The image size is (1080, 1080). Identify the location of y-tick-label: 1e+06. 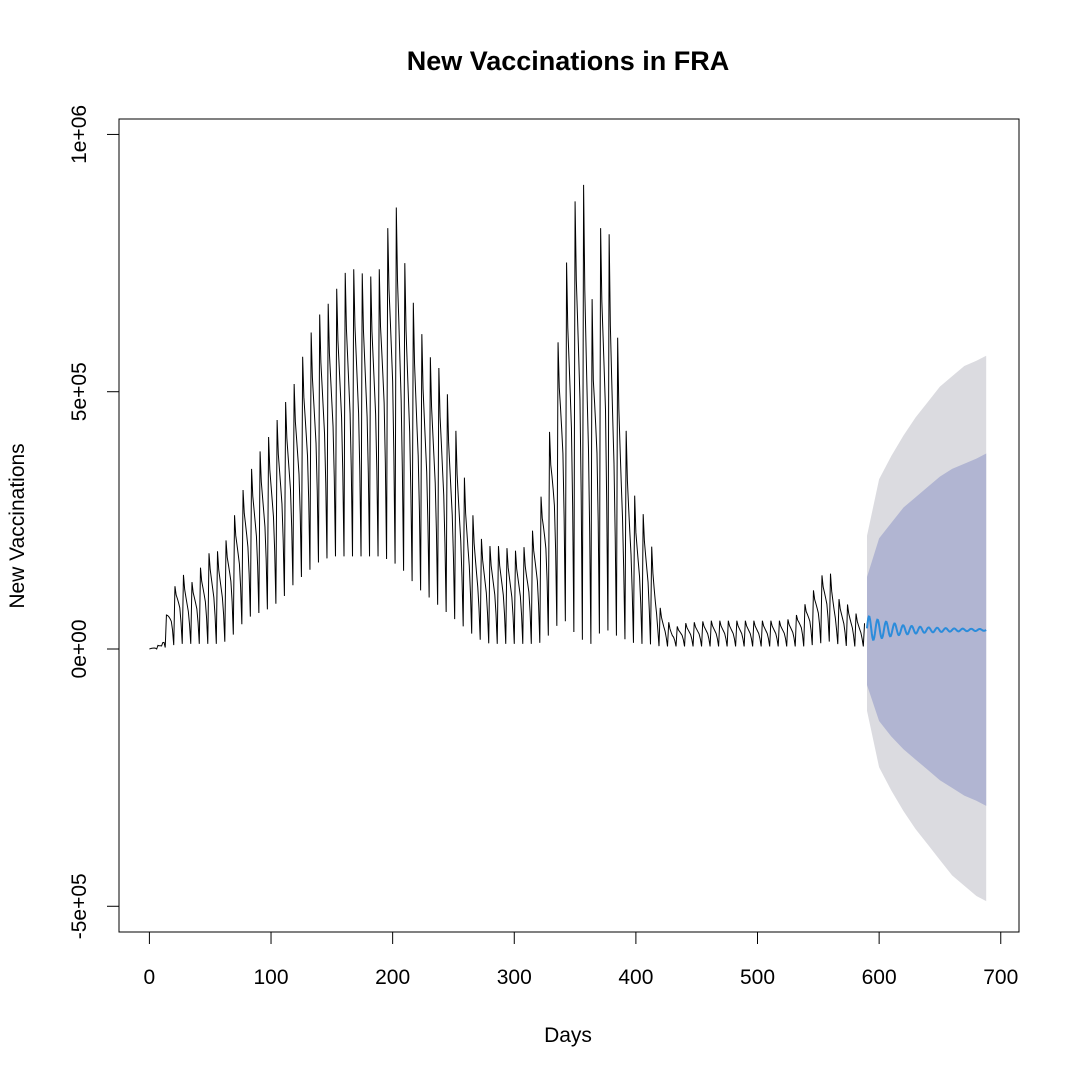
(79, 134).